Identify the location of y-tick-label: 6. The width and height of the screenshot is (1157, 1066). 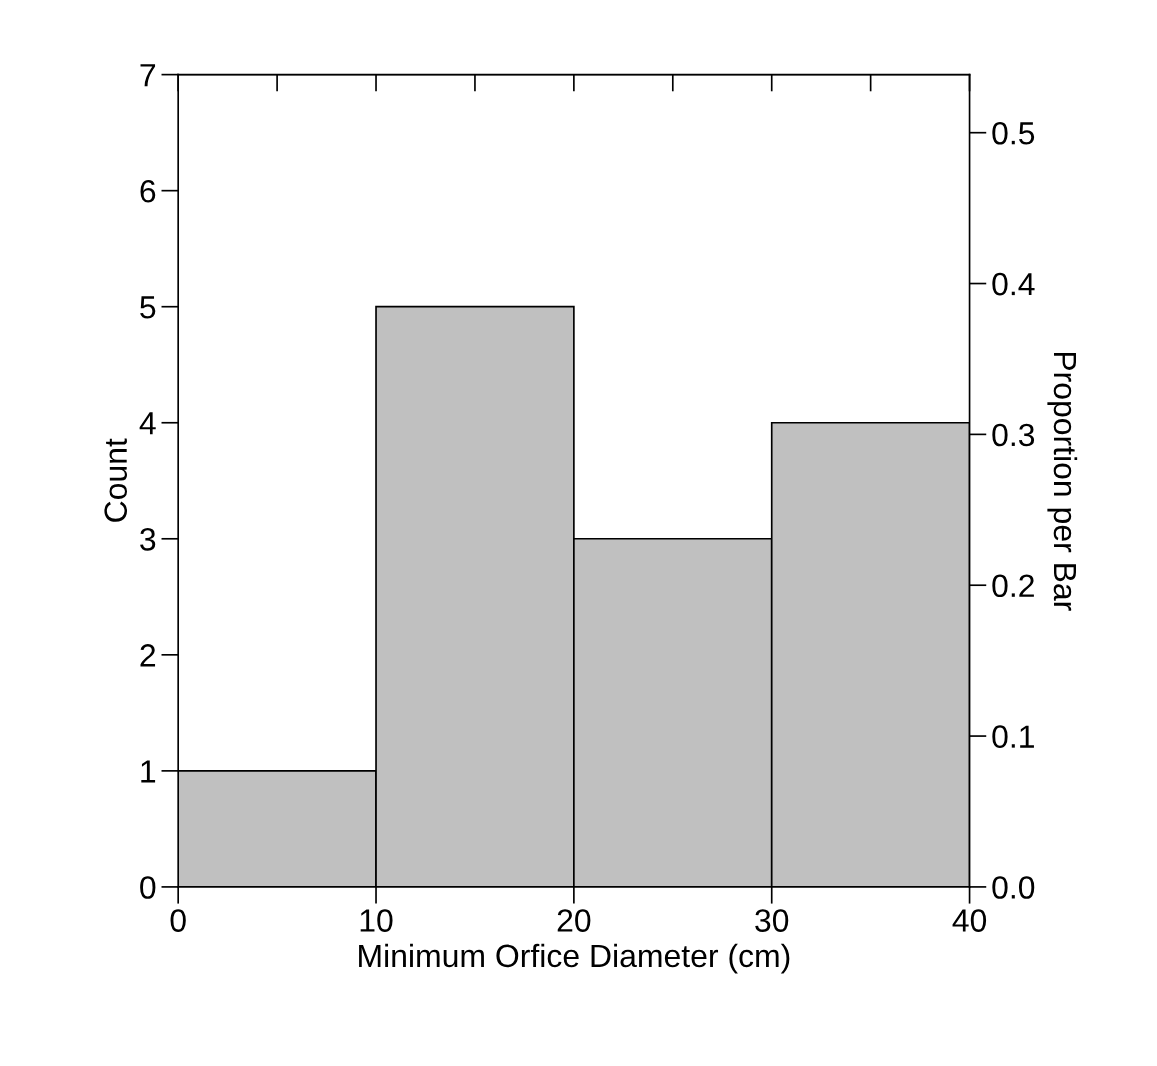
(148, 191).